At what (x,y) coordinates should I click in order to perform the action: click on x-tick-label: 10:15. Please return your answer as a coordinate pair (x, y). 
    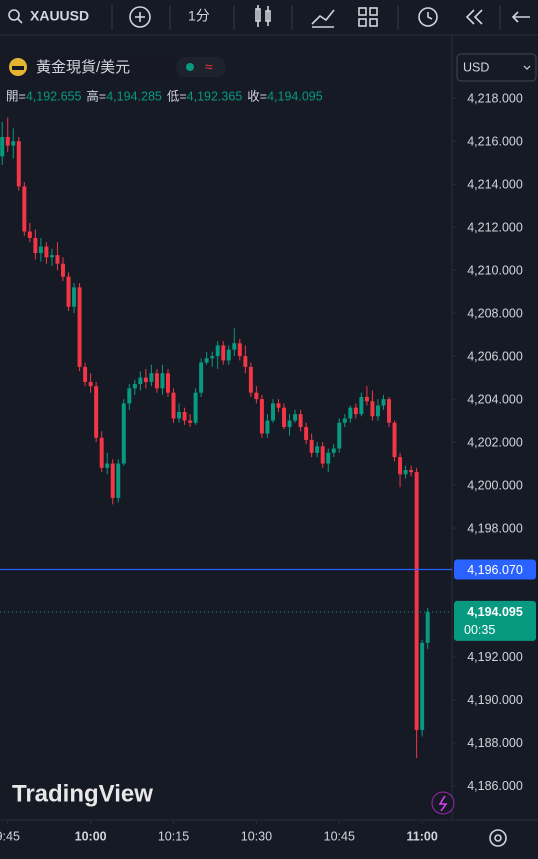
    Looking at the image, I should click on (173, 836).